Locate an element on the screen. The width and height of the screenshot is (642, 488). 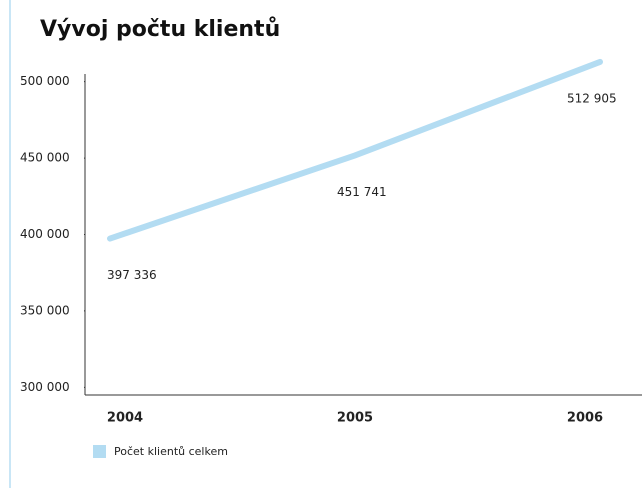
legend-swatch is located at coordinates (99, 451).